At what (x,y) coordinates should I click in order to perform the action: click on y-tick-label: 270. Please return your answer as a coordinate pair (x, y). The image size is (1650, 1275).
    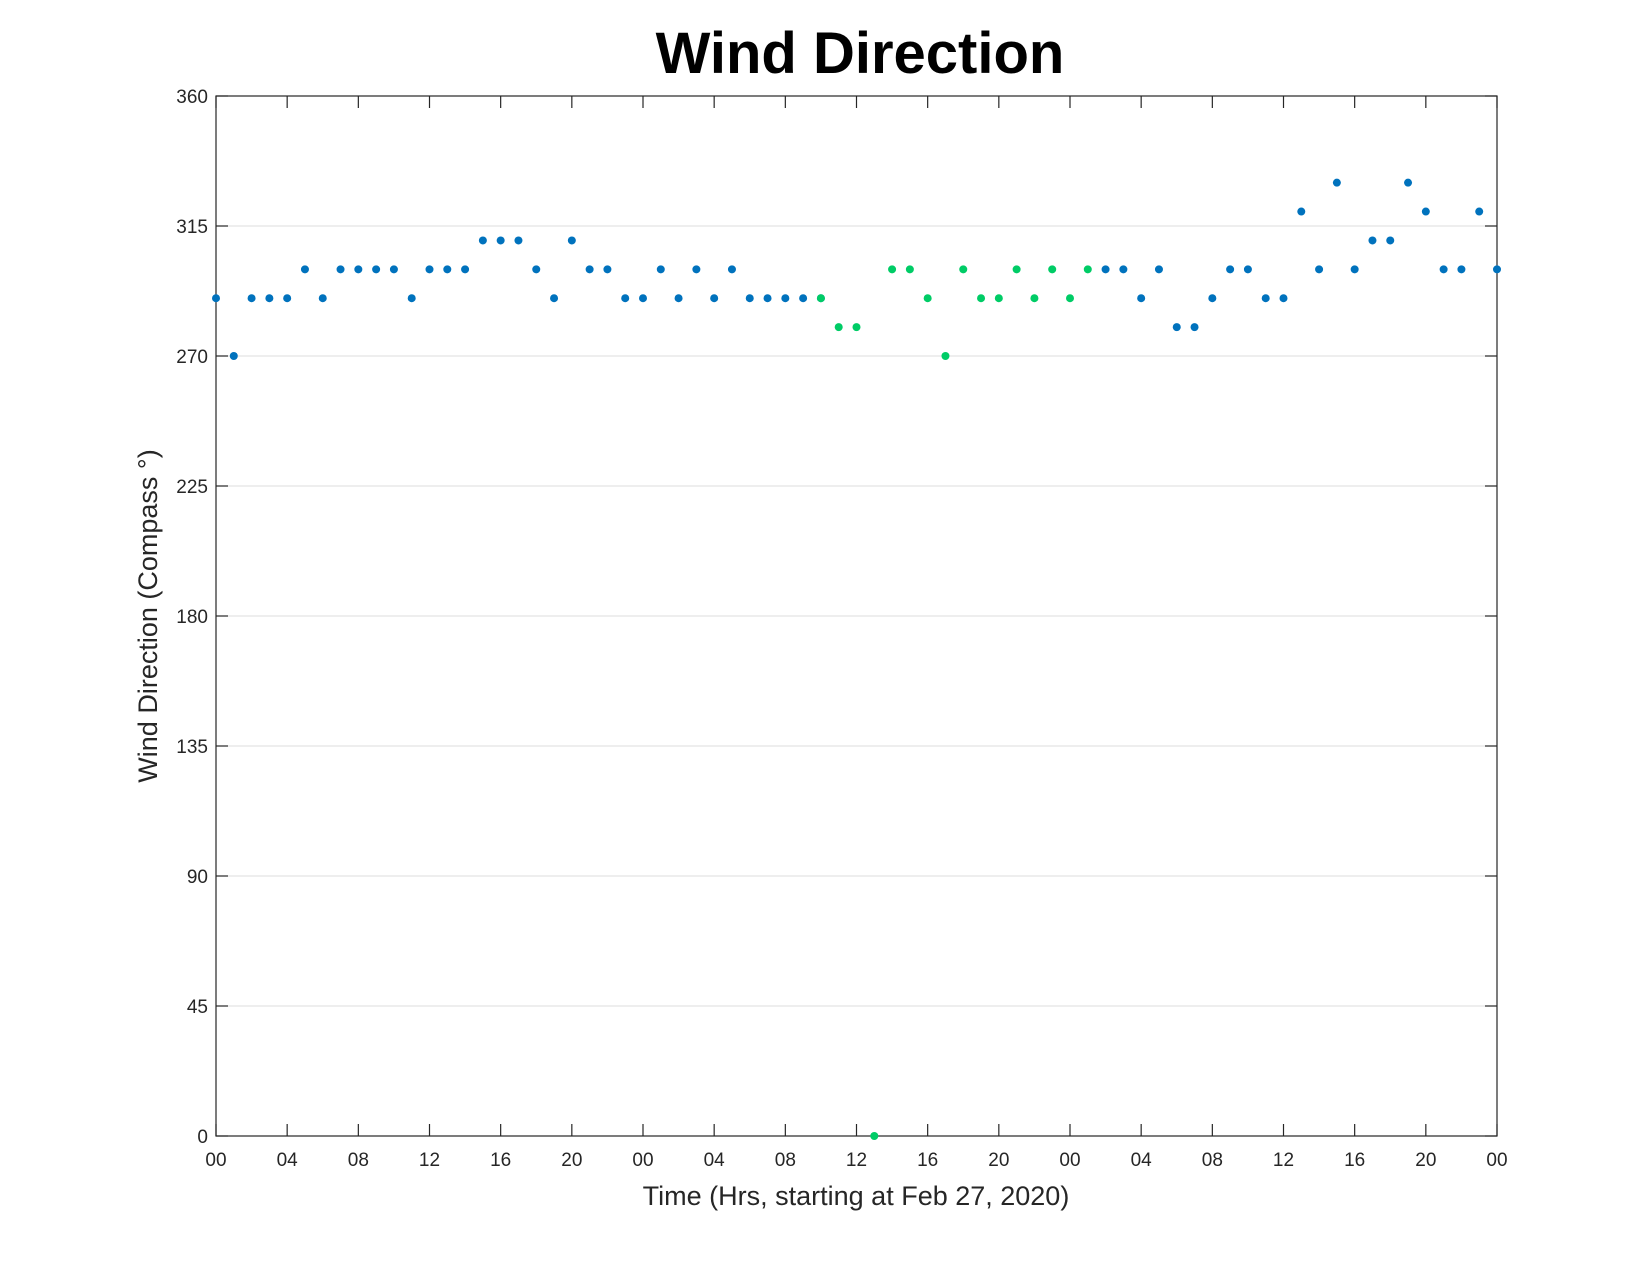
    Looking at the image, I should click on (192, 357).